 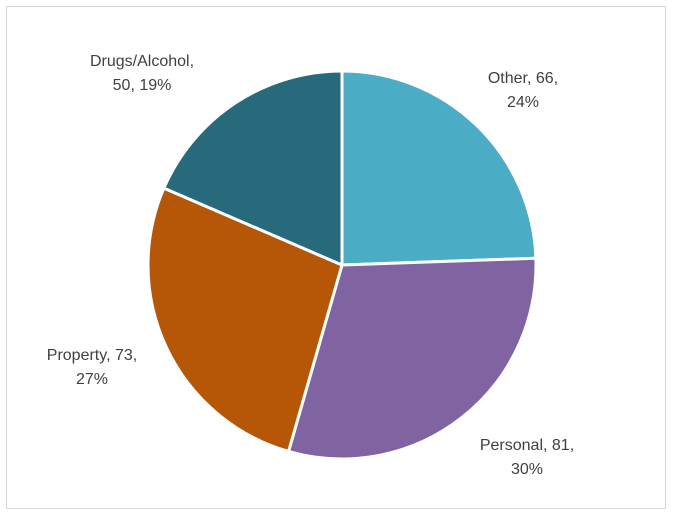 What do you see at coordinates (412, 358) in the screenshot?
I see `pie-slice-personal` at bounding box center [412, 358].